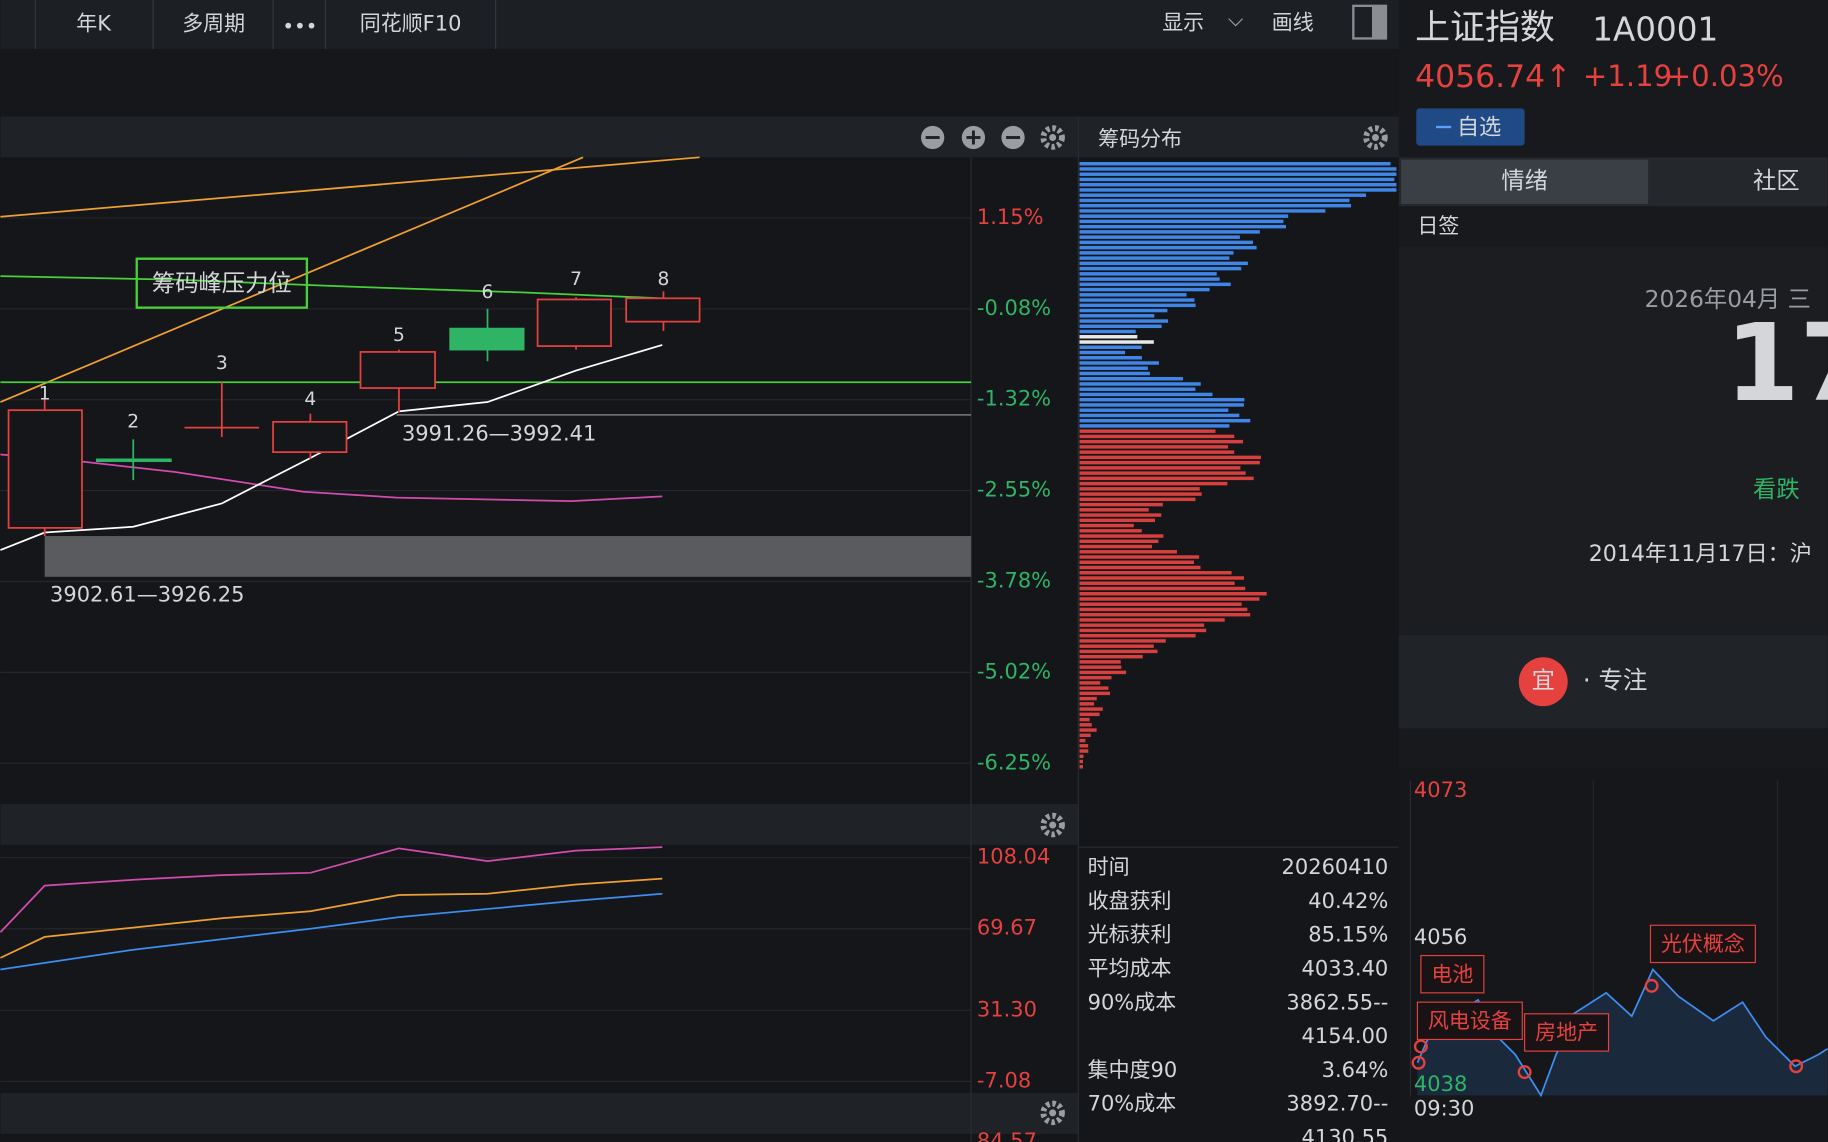 The height and width of the screenshot is (1142, 1828). What do you see at coordinates (1613, 441) in the screenshot?
I see `daily-card` at bounding box center [1613, 441].